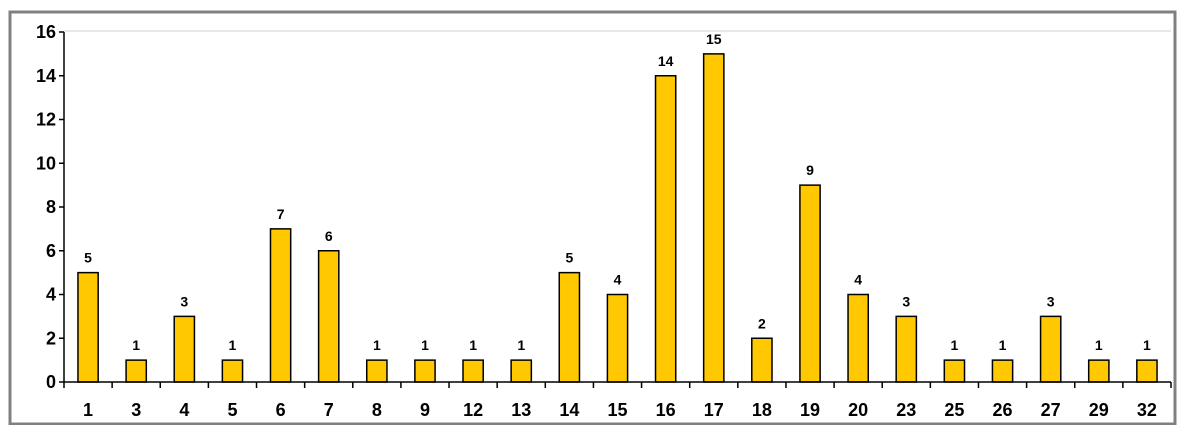 This screenshot has width=1179, height=425. I want to click on x-tick-label: 19, so click(810, 410).